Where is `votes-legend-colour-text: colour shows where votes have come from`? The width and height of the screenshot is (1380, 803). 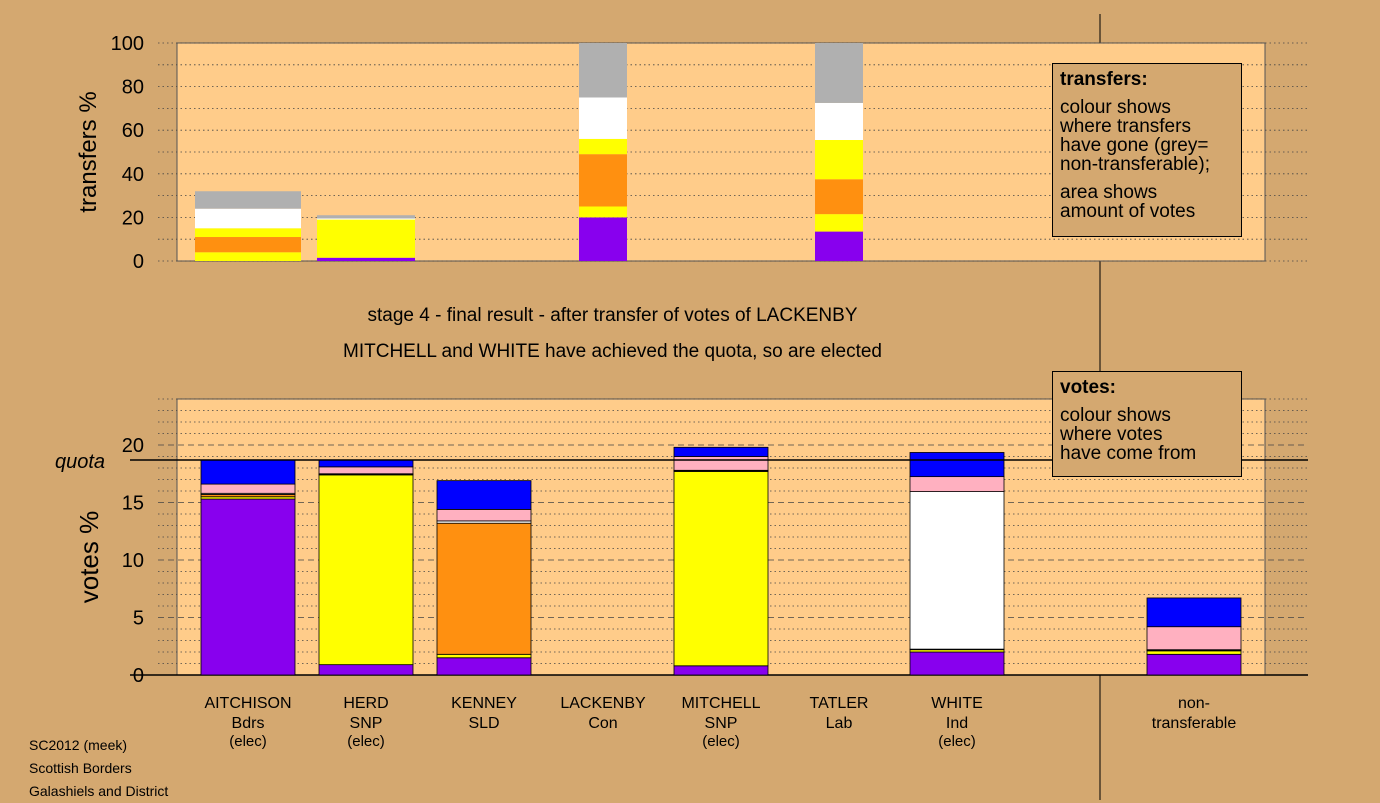
votes-legend-colour-text: colour shows where votes have come from is located at coordinates (1128, 434).